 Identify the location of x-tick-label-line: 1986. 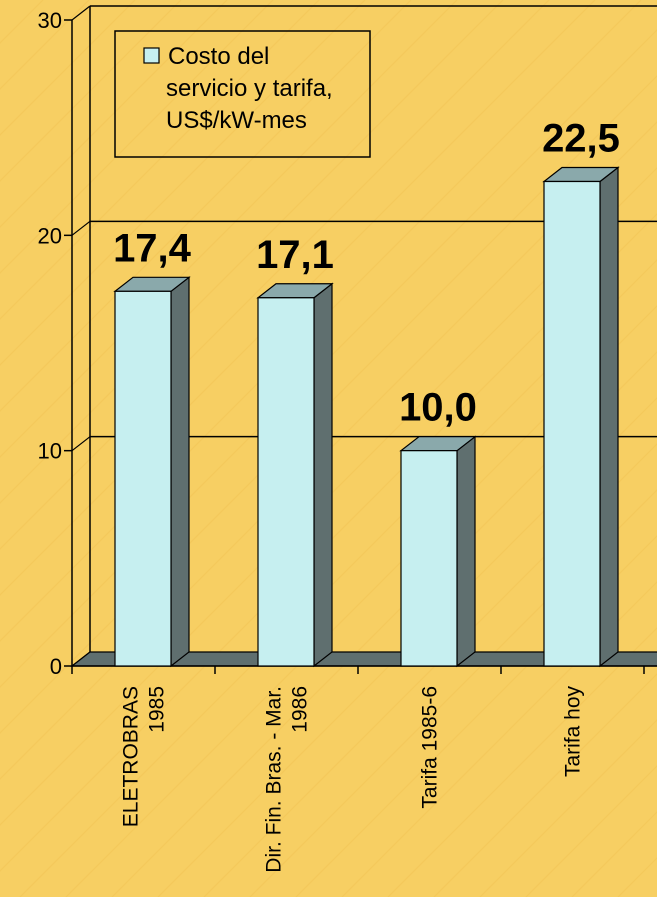
(300, 709).